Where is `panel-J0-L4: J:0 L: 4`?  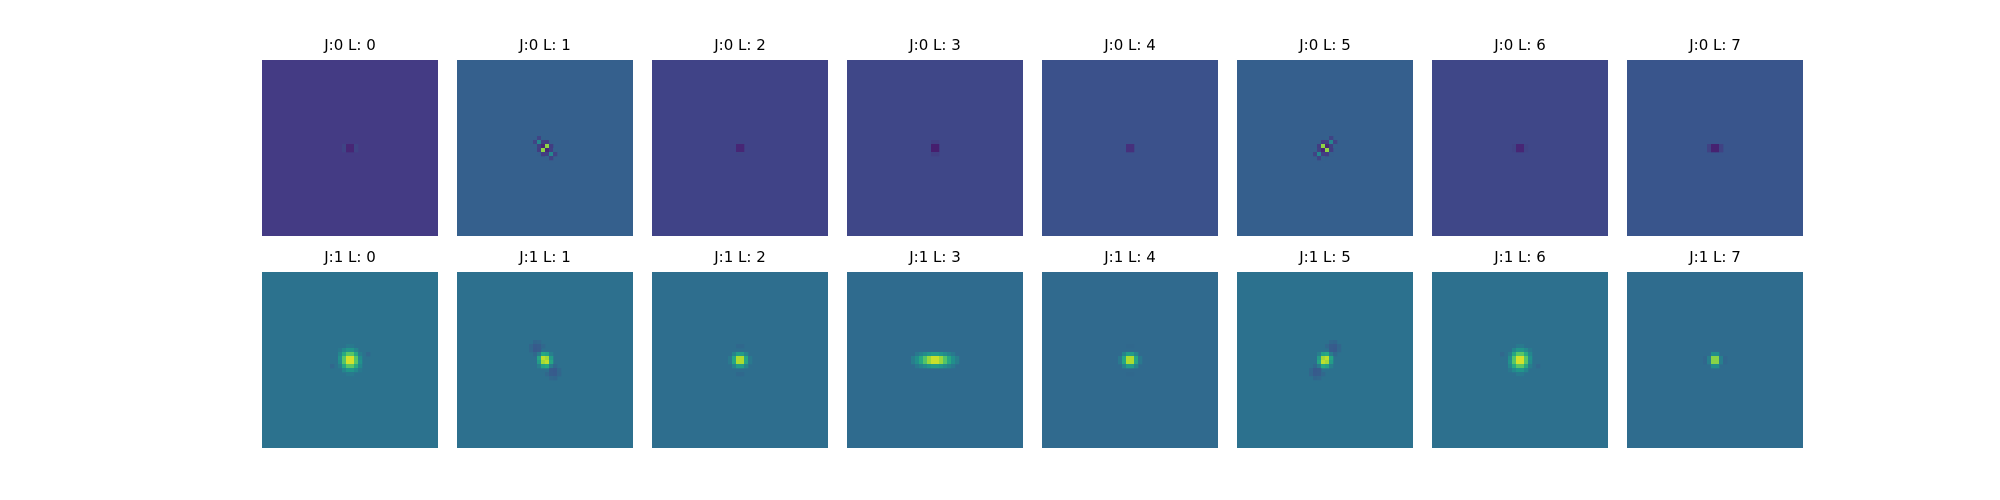
panel-J0-L4: J:0 L: 4 is located at coordinates (1130, 136).